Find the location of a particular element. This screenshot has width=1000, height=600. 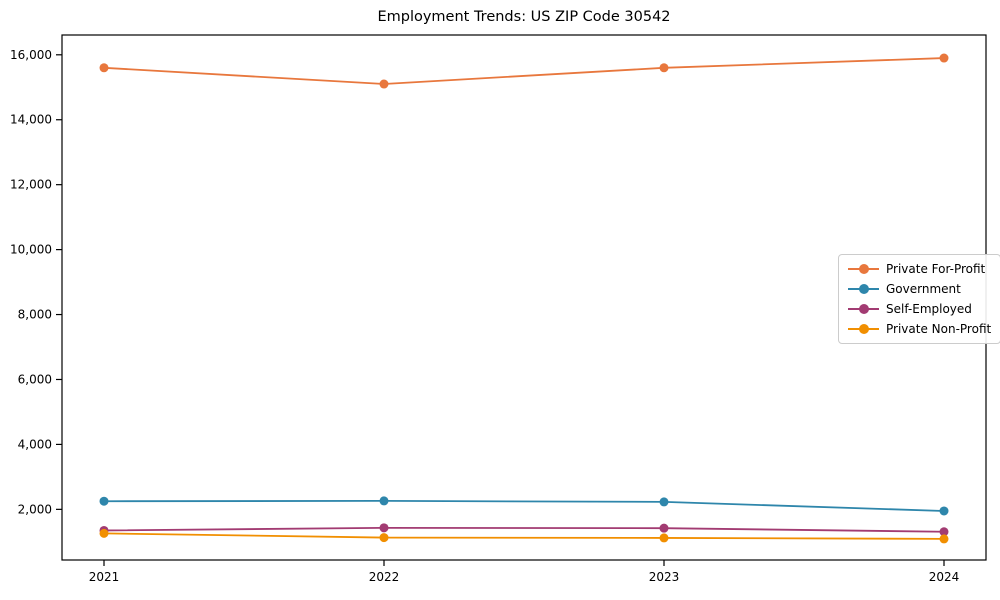

chart-title: Employment Trends: US ZIP Code 30542 is located at coordinates (524, 17).